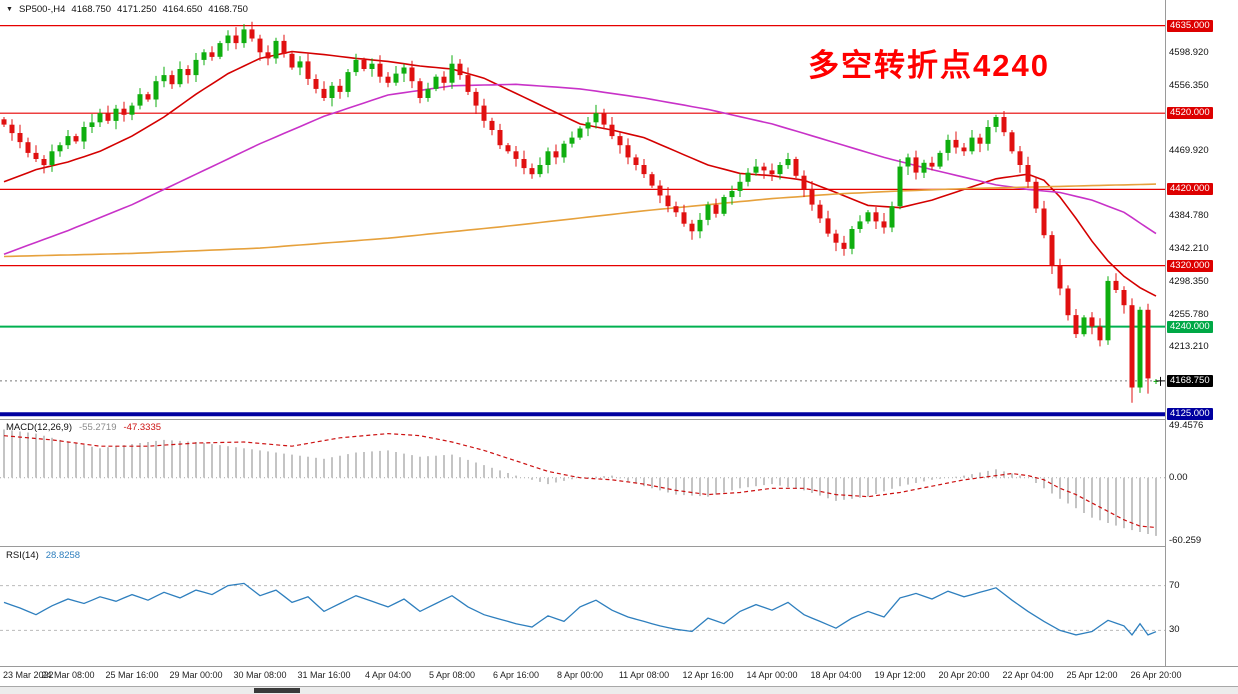 The height and width of the screenshot is (694, 1238). I want to click on symbol-timeframe-label: SP500-,H4, so click(42, 9).